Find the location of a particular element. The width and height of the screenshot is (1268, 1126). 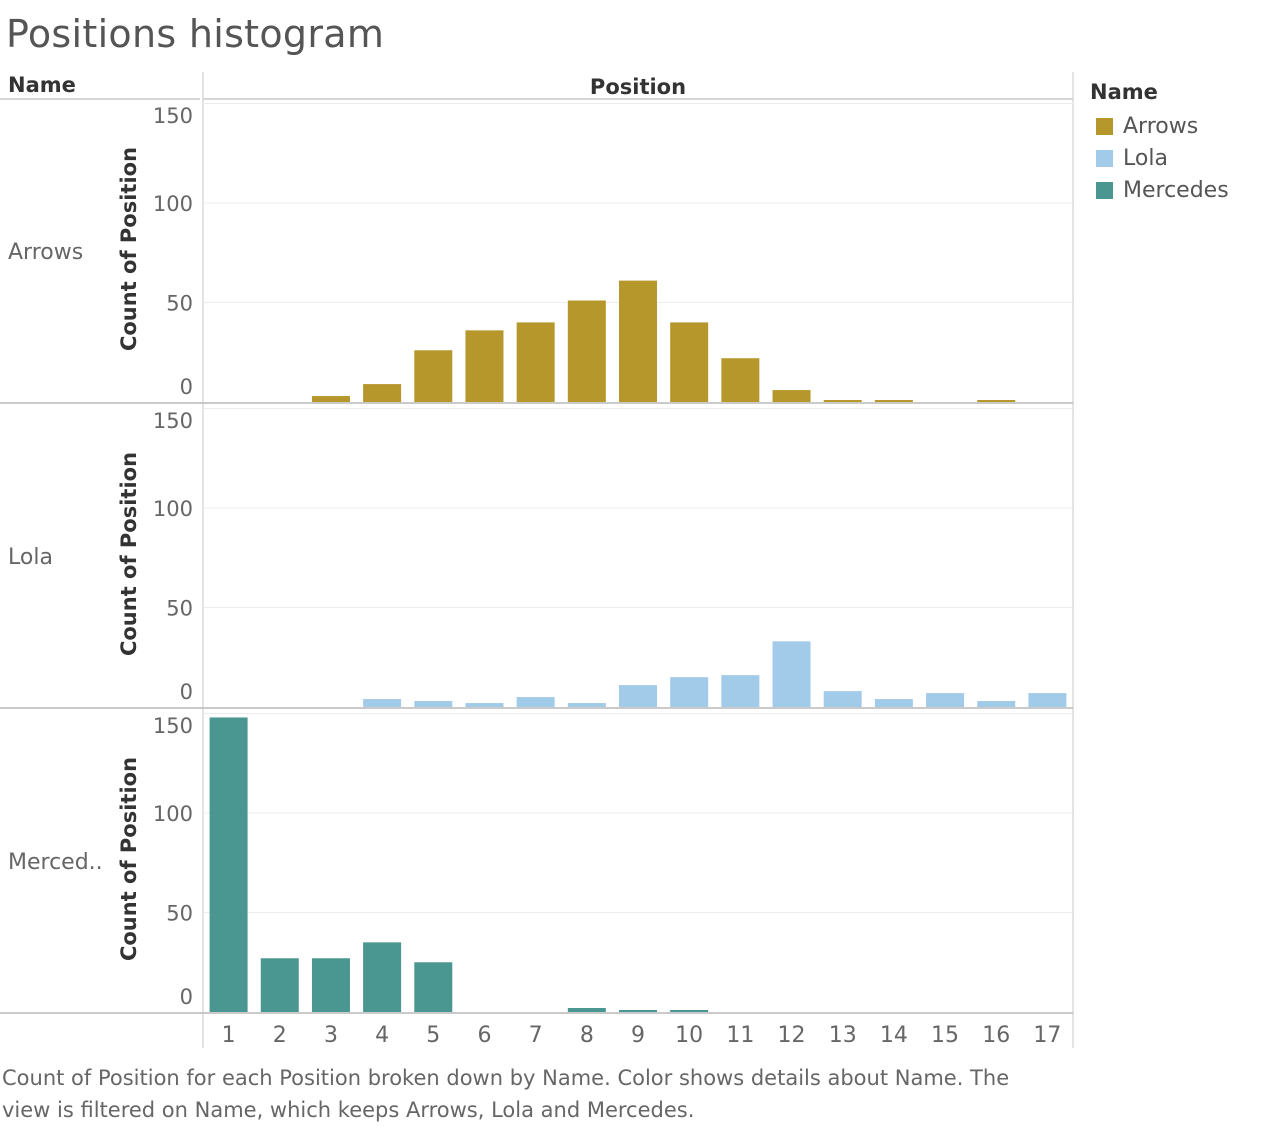

chart-title: Positions histogram is located at coordinates (195, 34).